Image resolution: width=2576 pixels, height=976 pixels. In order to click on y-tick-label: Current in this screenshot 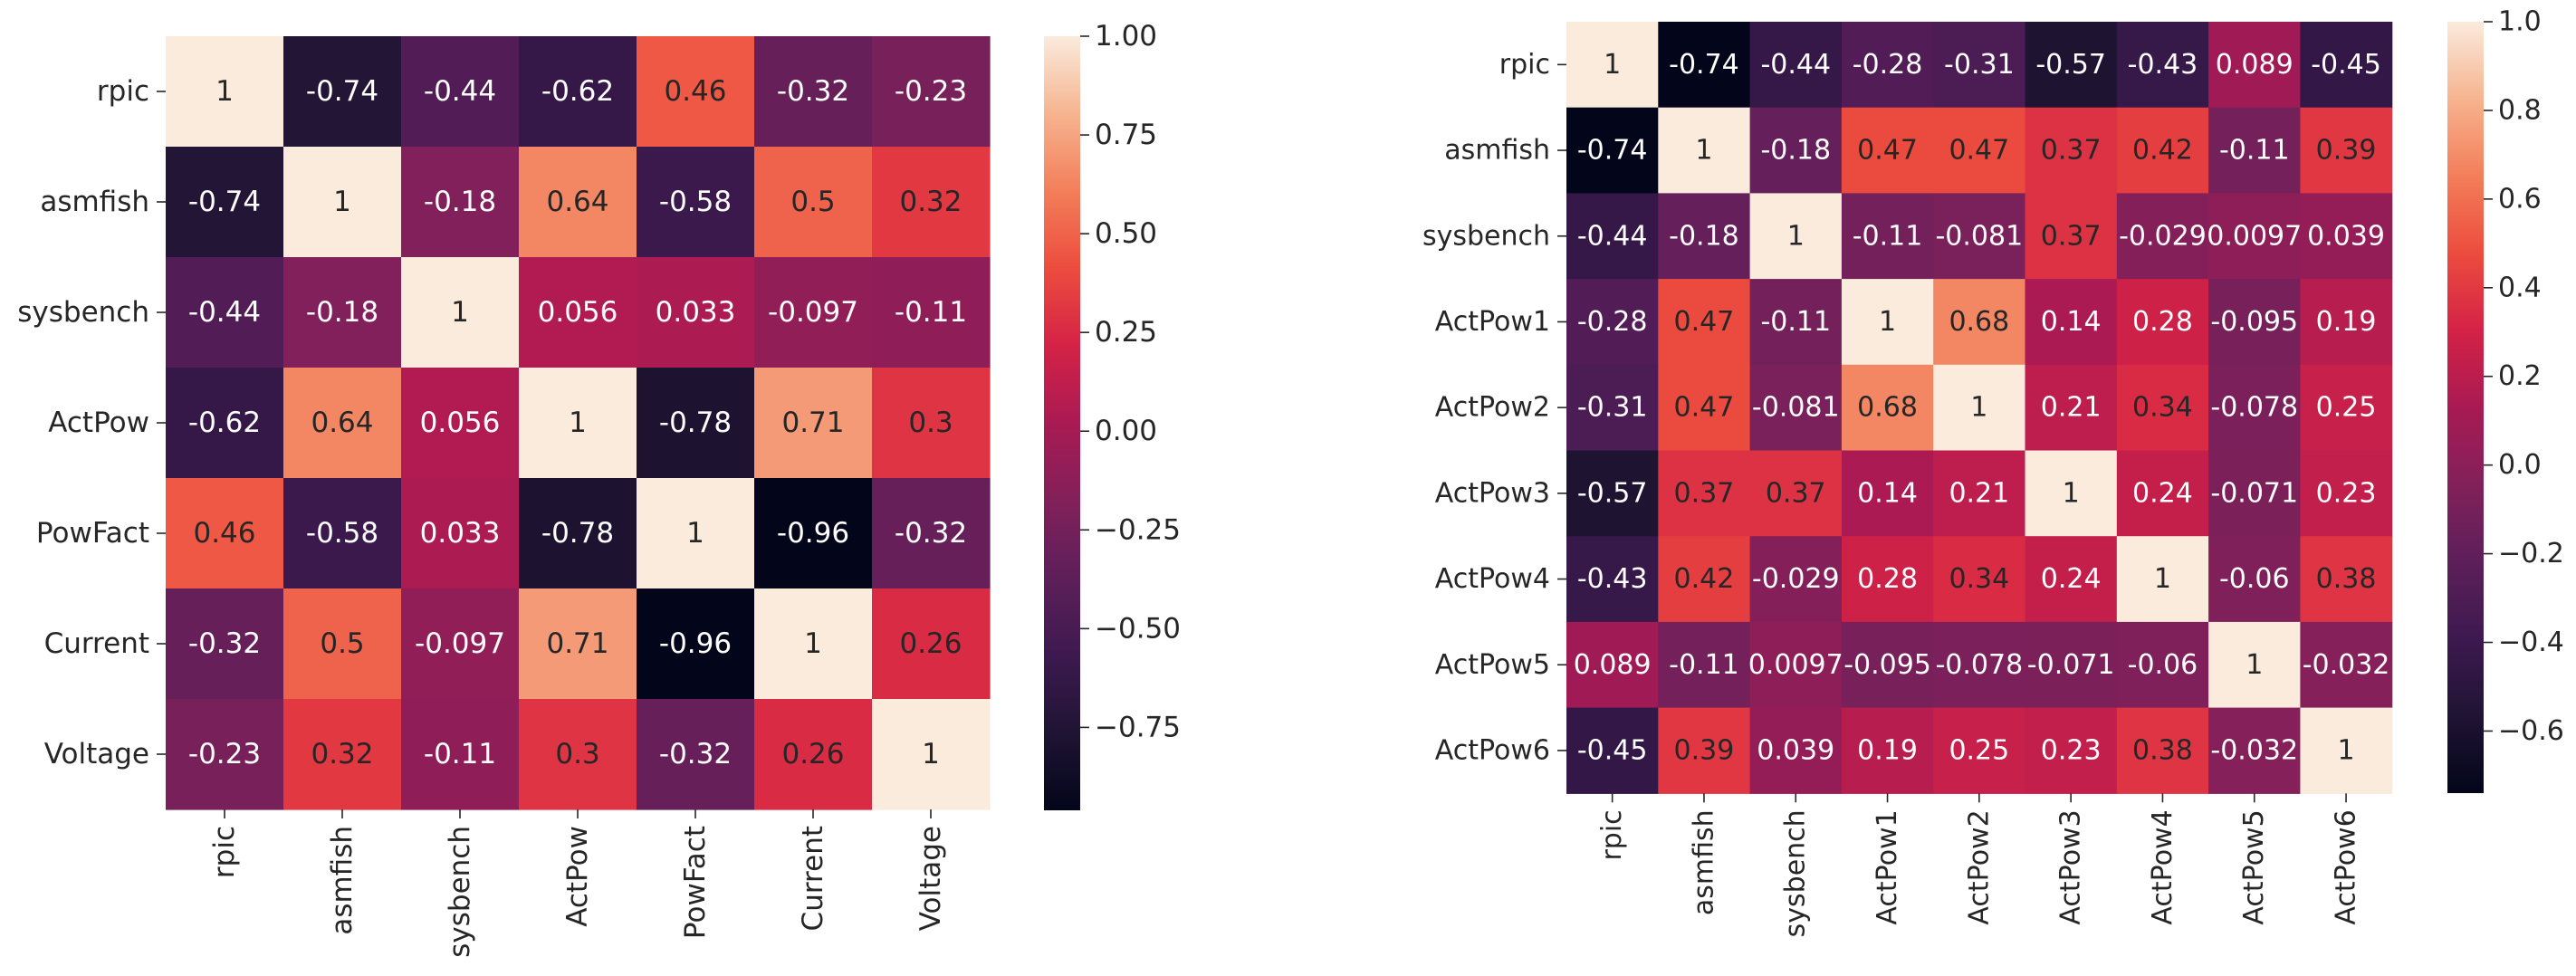, I will do `click(96, 643)`.